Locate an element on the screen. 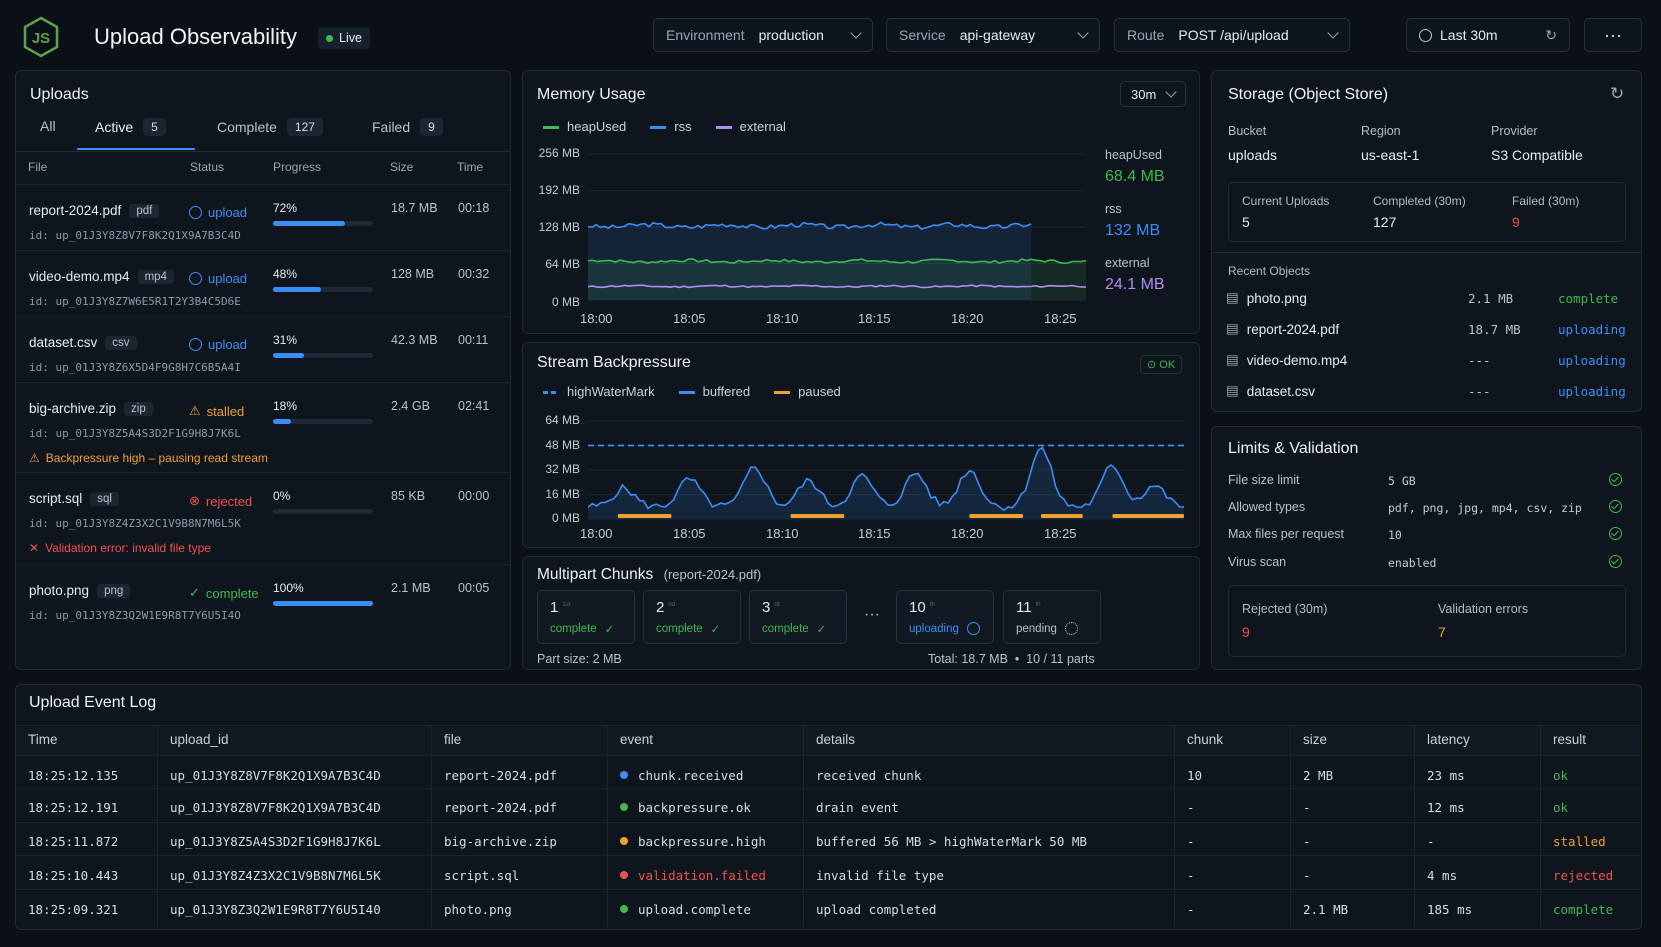 Image resolution: width=1661 pixels, height=947 pixels. storage-stats-box is located at coordinates (1427, 212).